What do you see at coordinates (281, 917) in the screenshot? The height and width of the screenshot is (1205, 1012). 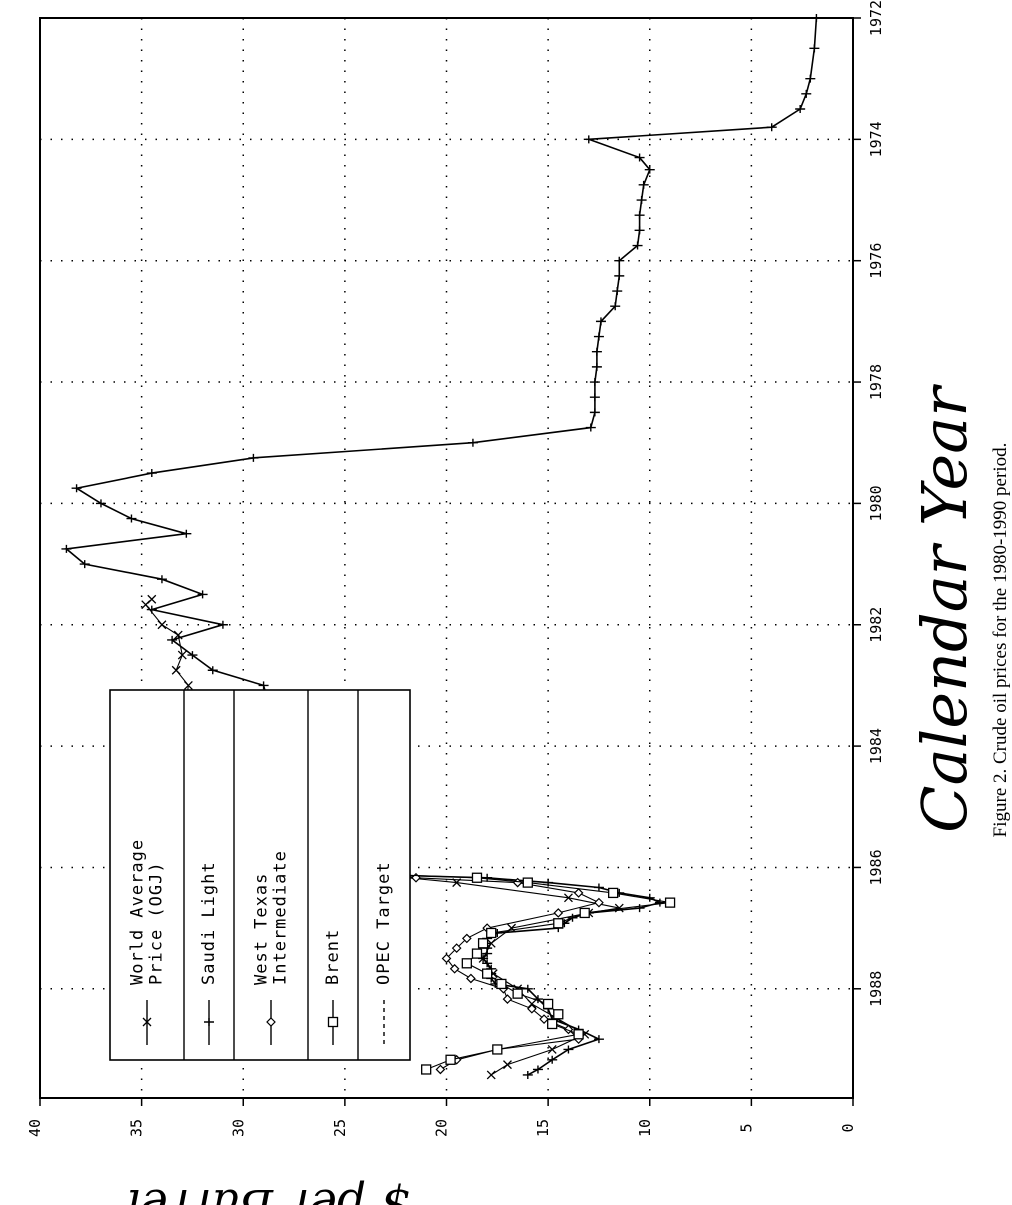 I see `legend-label: Intermediate` at bounding box center [281, 917].